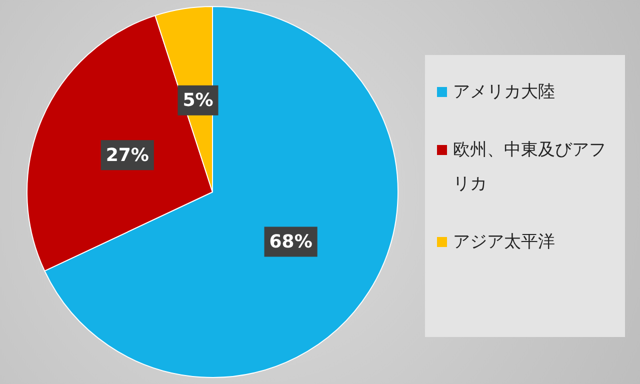  Describe the element at coordinates (504, 242) in the screenshot. I see `legend-label: アジア太平洋` at that location.